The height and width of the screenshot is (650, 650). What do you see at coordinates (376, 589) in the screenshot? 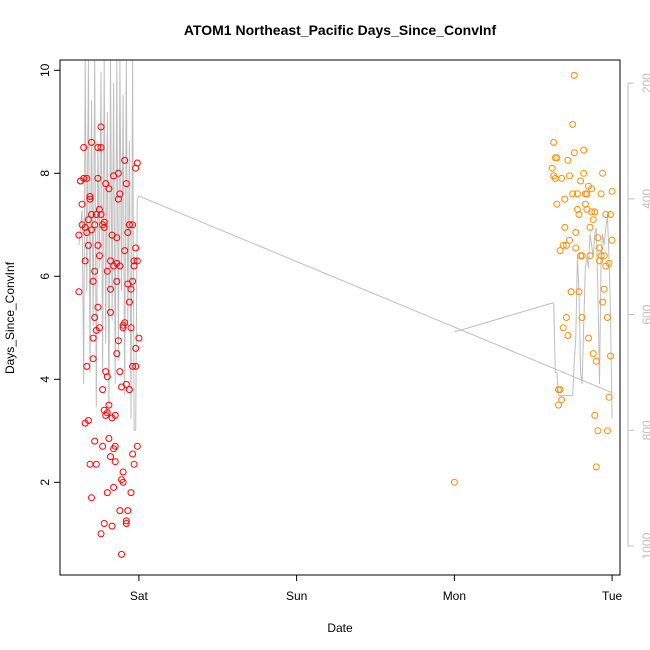
I see `x-axis: Sat Sun Mon Tue` at bounding box center [376, 589].